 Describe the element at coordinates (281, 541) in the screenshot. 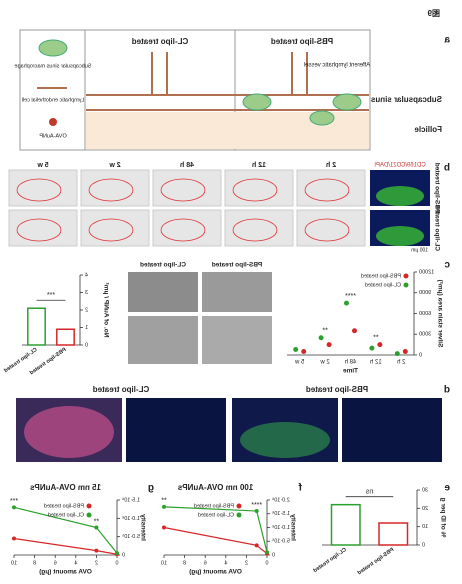

I see `y-tick-label: 5.0·10⁵` at that location.